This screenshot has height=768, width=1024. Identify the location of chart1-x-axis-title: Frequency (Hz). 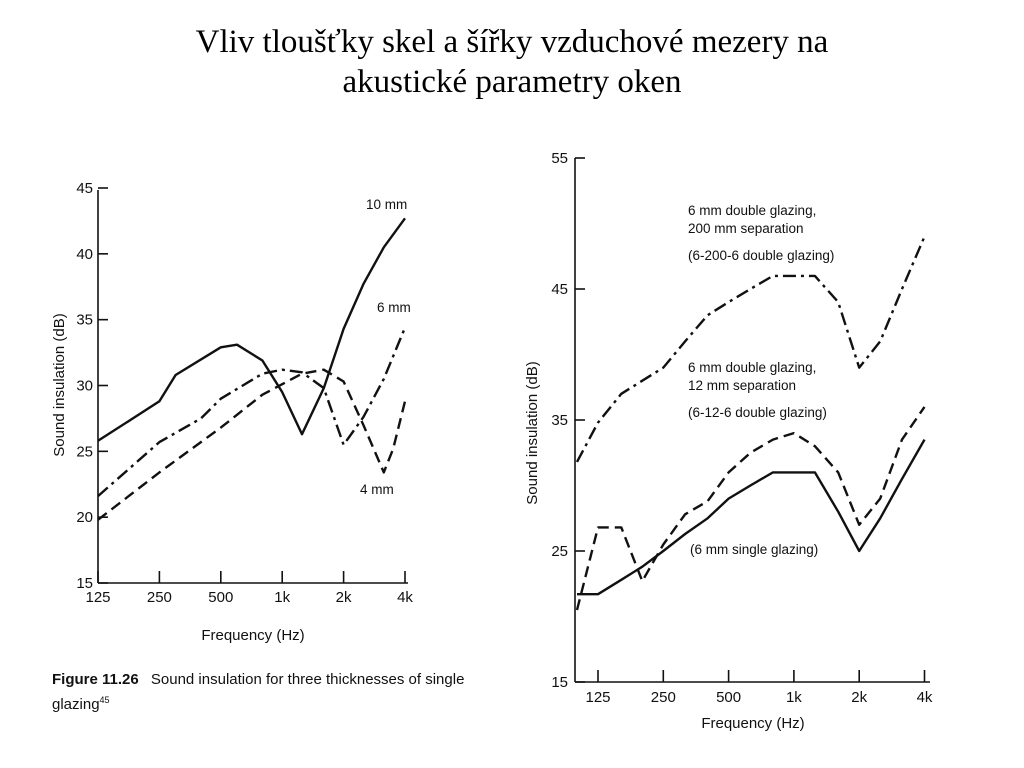
(252, 635).